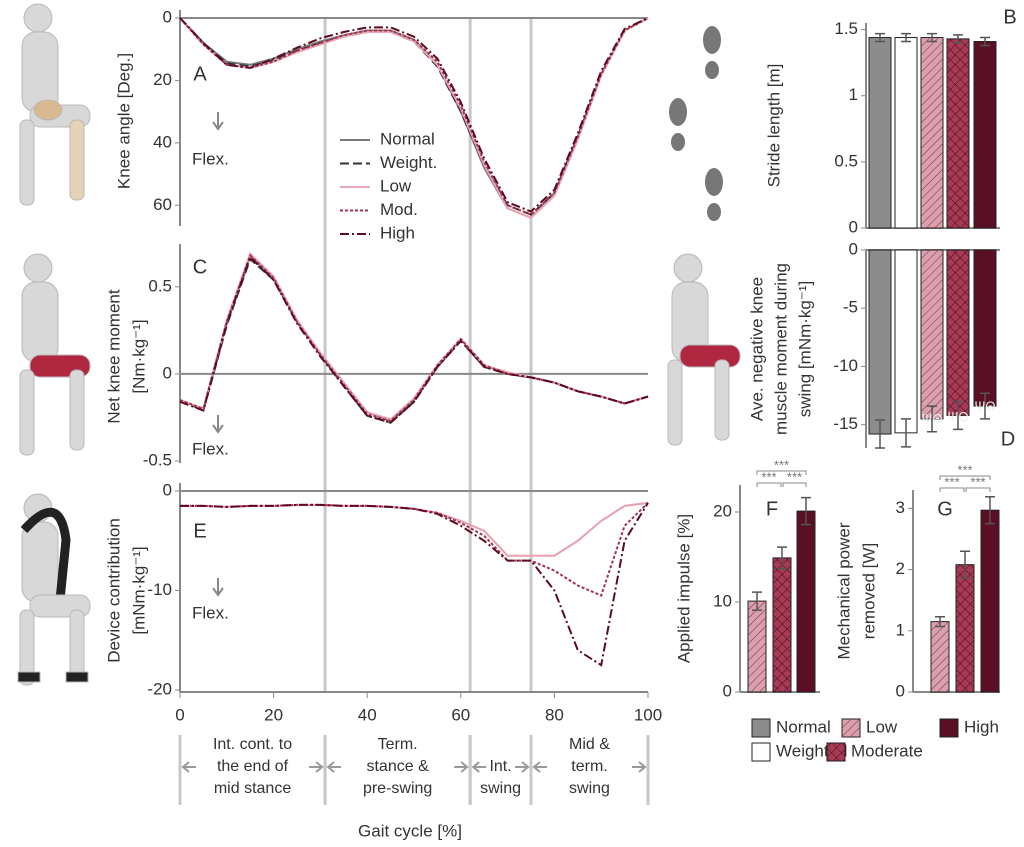 Image resolution: width=1024 pixels, height=847 pixels. I want to click on y-tick-label: 1.5, so click(846, 28).